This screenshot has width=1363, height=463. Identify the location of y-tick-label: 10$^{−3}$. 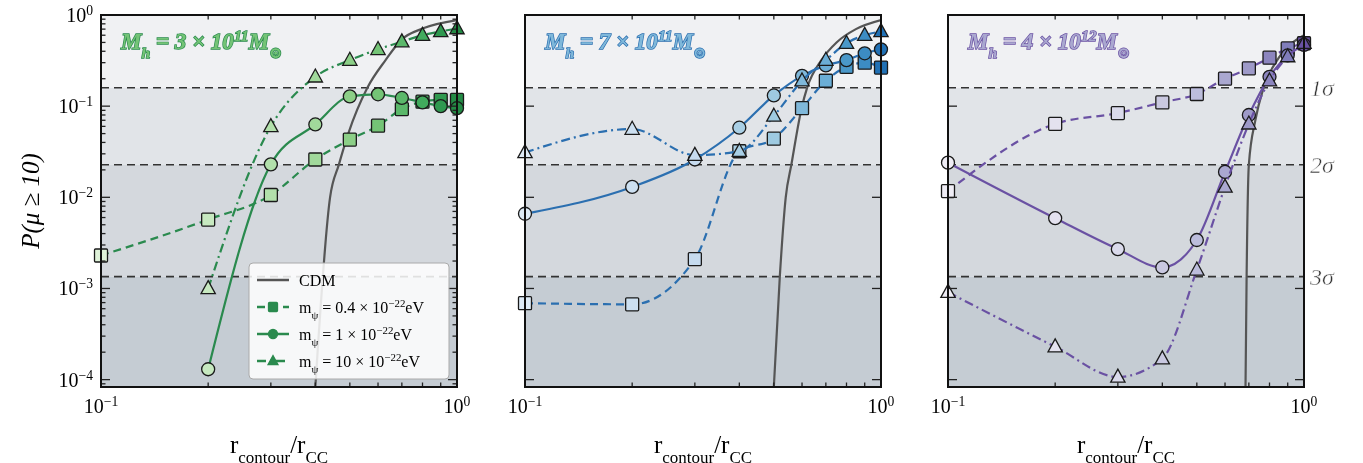
(76, 287).